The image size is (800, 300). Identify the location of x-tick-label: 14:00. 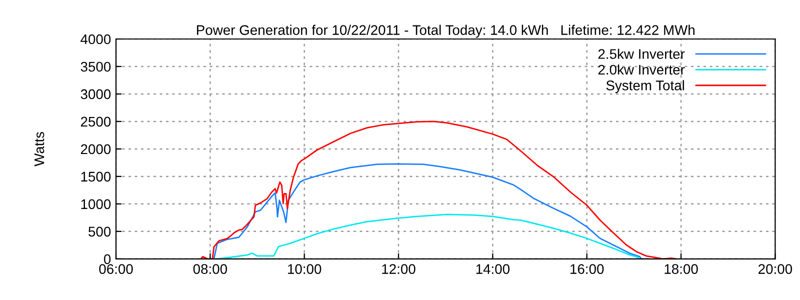
(493, 269).